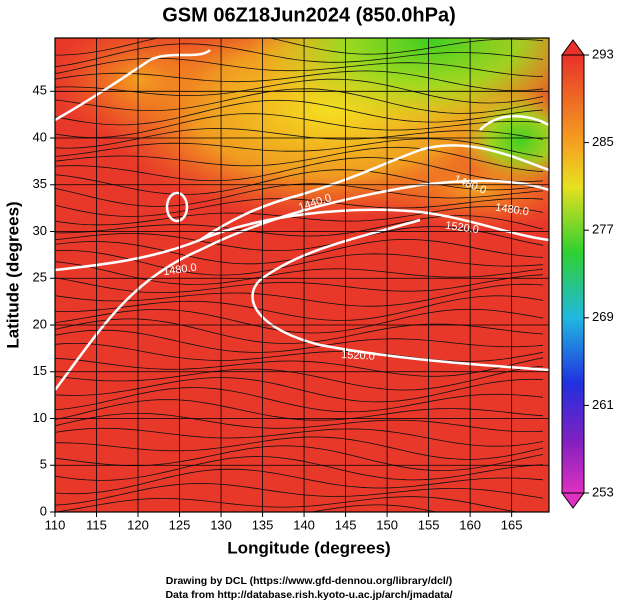  Describe the element at coordinates (304, 524) in the screenshot. I see `x-tick-label: 140` at that location.